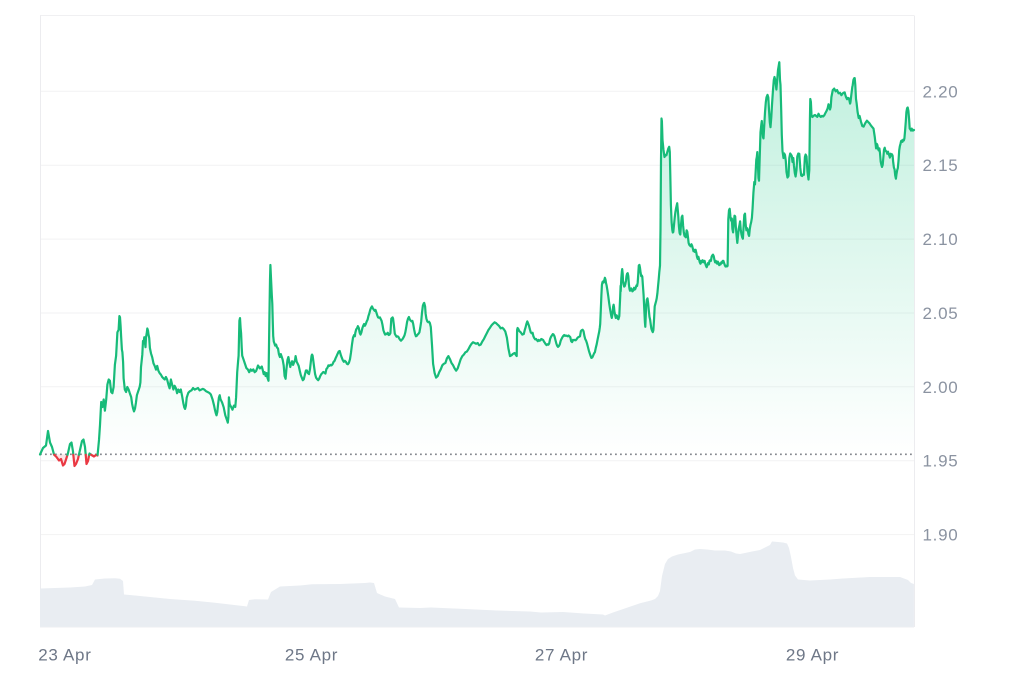 The height and width of the screenshot is (683, 1024). Describe the element at coordinates (941, 313) in the screenshot. I see `svg-text: 2.05` at that location.